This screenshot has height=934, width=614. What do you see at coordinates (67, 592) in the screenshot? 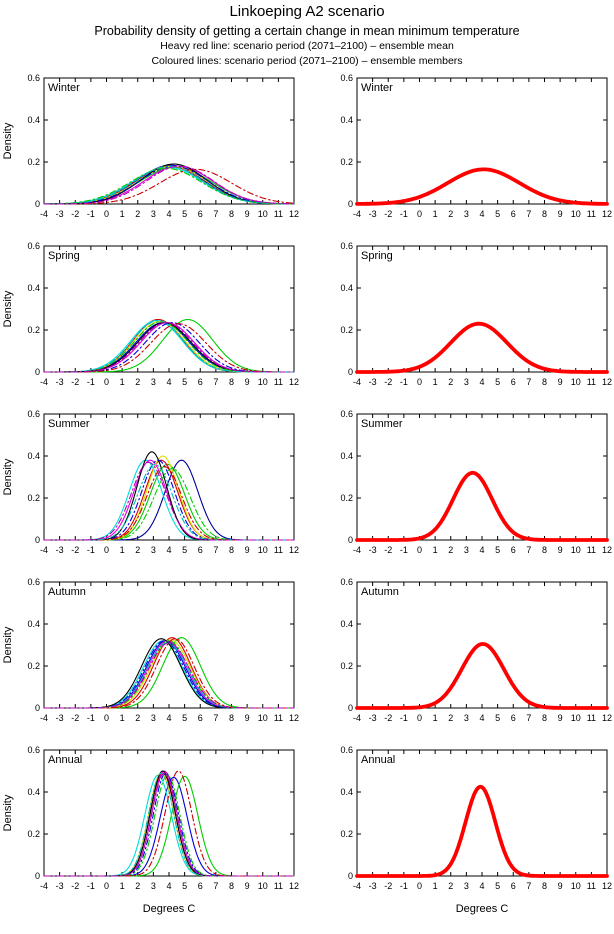
I see `season-label: Autumn` at bounding box center [67, 592].